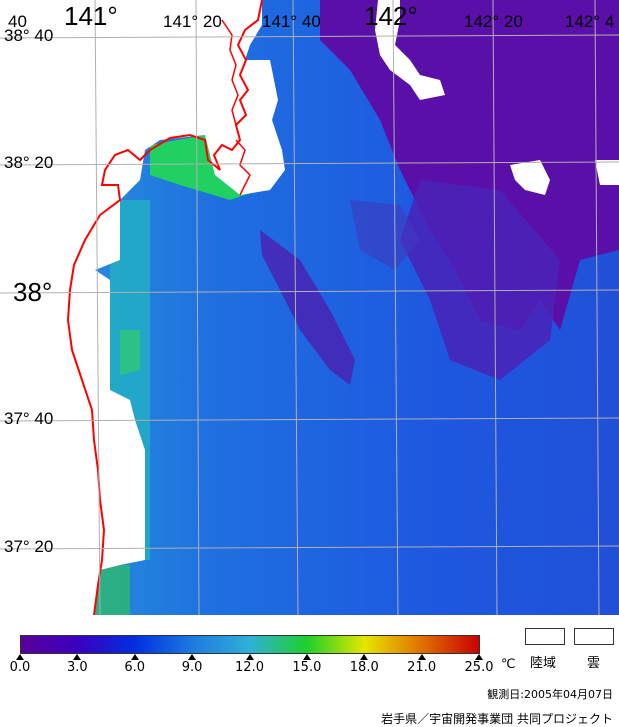 The height and width of the screenshot is (727, 619). Describe the element at coordinates (29, 35) in the screenshot. I see `latitude-label-38-40: 38° 40` at that location.